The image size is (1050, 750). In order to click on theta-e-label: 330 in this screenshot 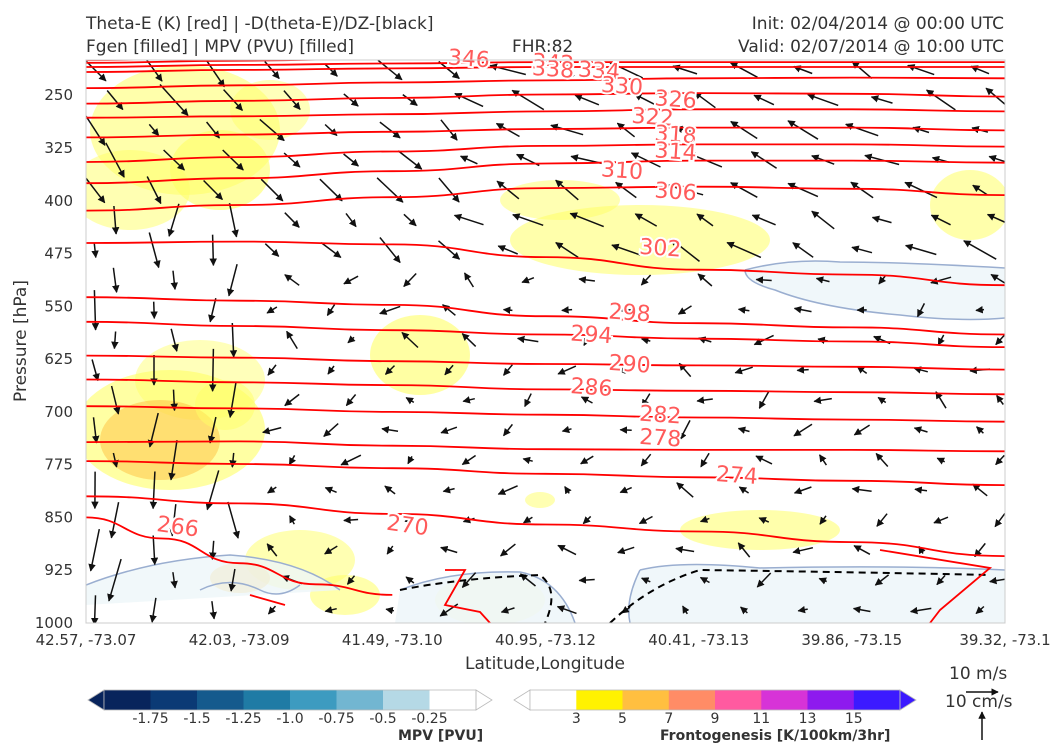, I will do `click(622, 87)`.